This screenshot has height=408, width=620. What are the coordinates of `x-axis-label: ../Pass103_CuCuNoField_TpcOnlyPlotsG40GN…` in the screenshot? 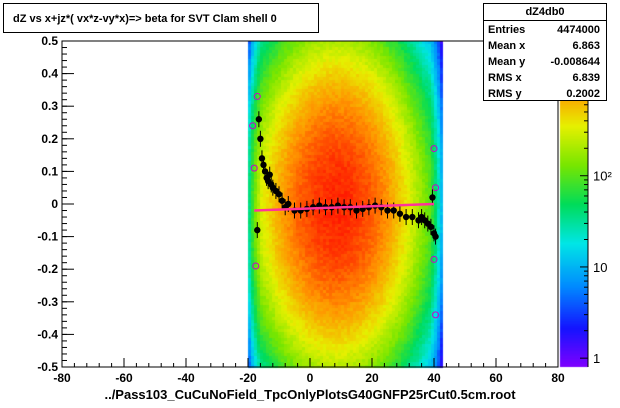 It's located at (310, 394).